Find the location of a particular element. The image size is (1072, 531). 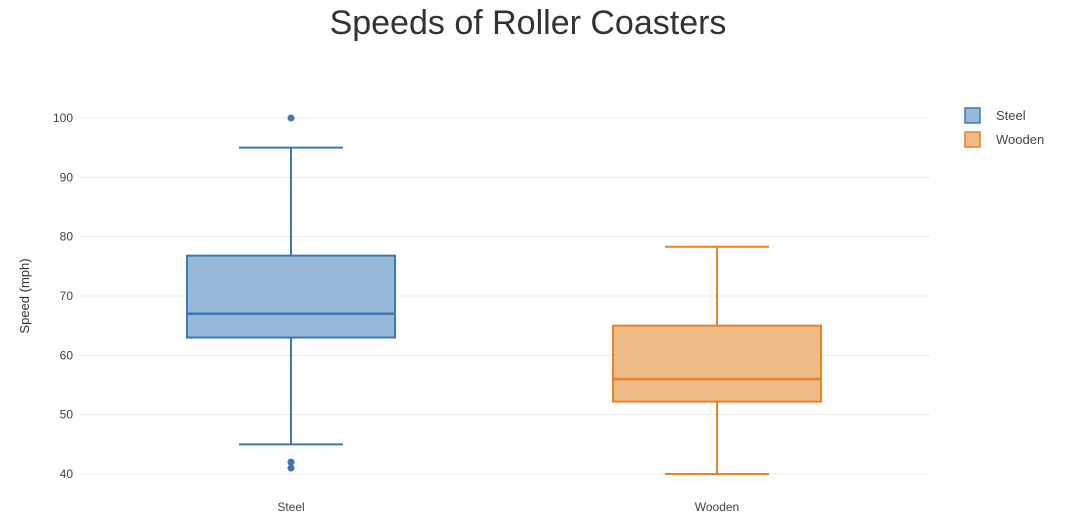

box-steel is located at coordinates (291, 293).